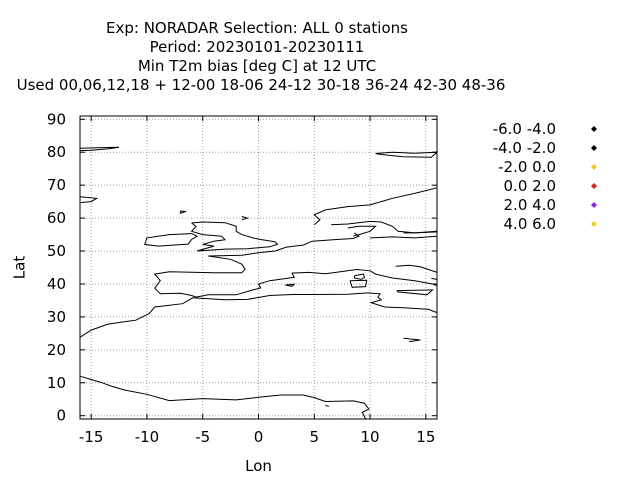  I want to click on x-tick-label: -10, so click(147, 437).